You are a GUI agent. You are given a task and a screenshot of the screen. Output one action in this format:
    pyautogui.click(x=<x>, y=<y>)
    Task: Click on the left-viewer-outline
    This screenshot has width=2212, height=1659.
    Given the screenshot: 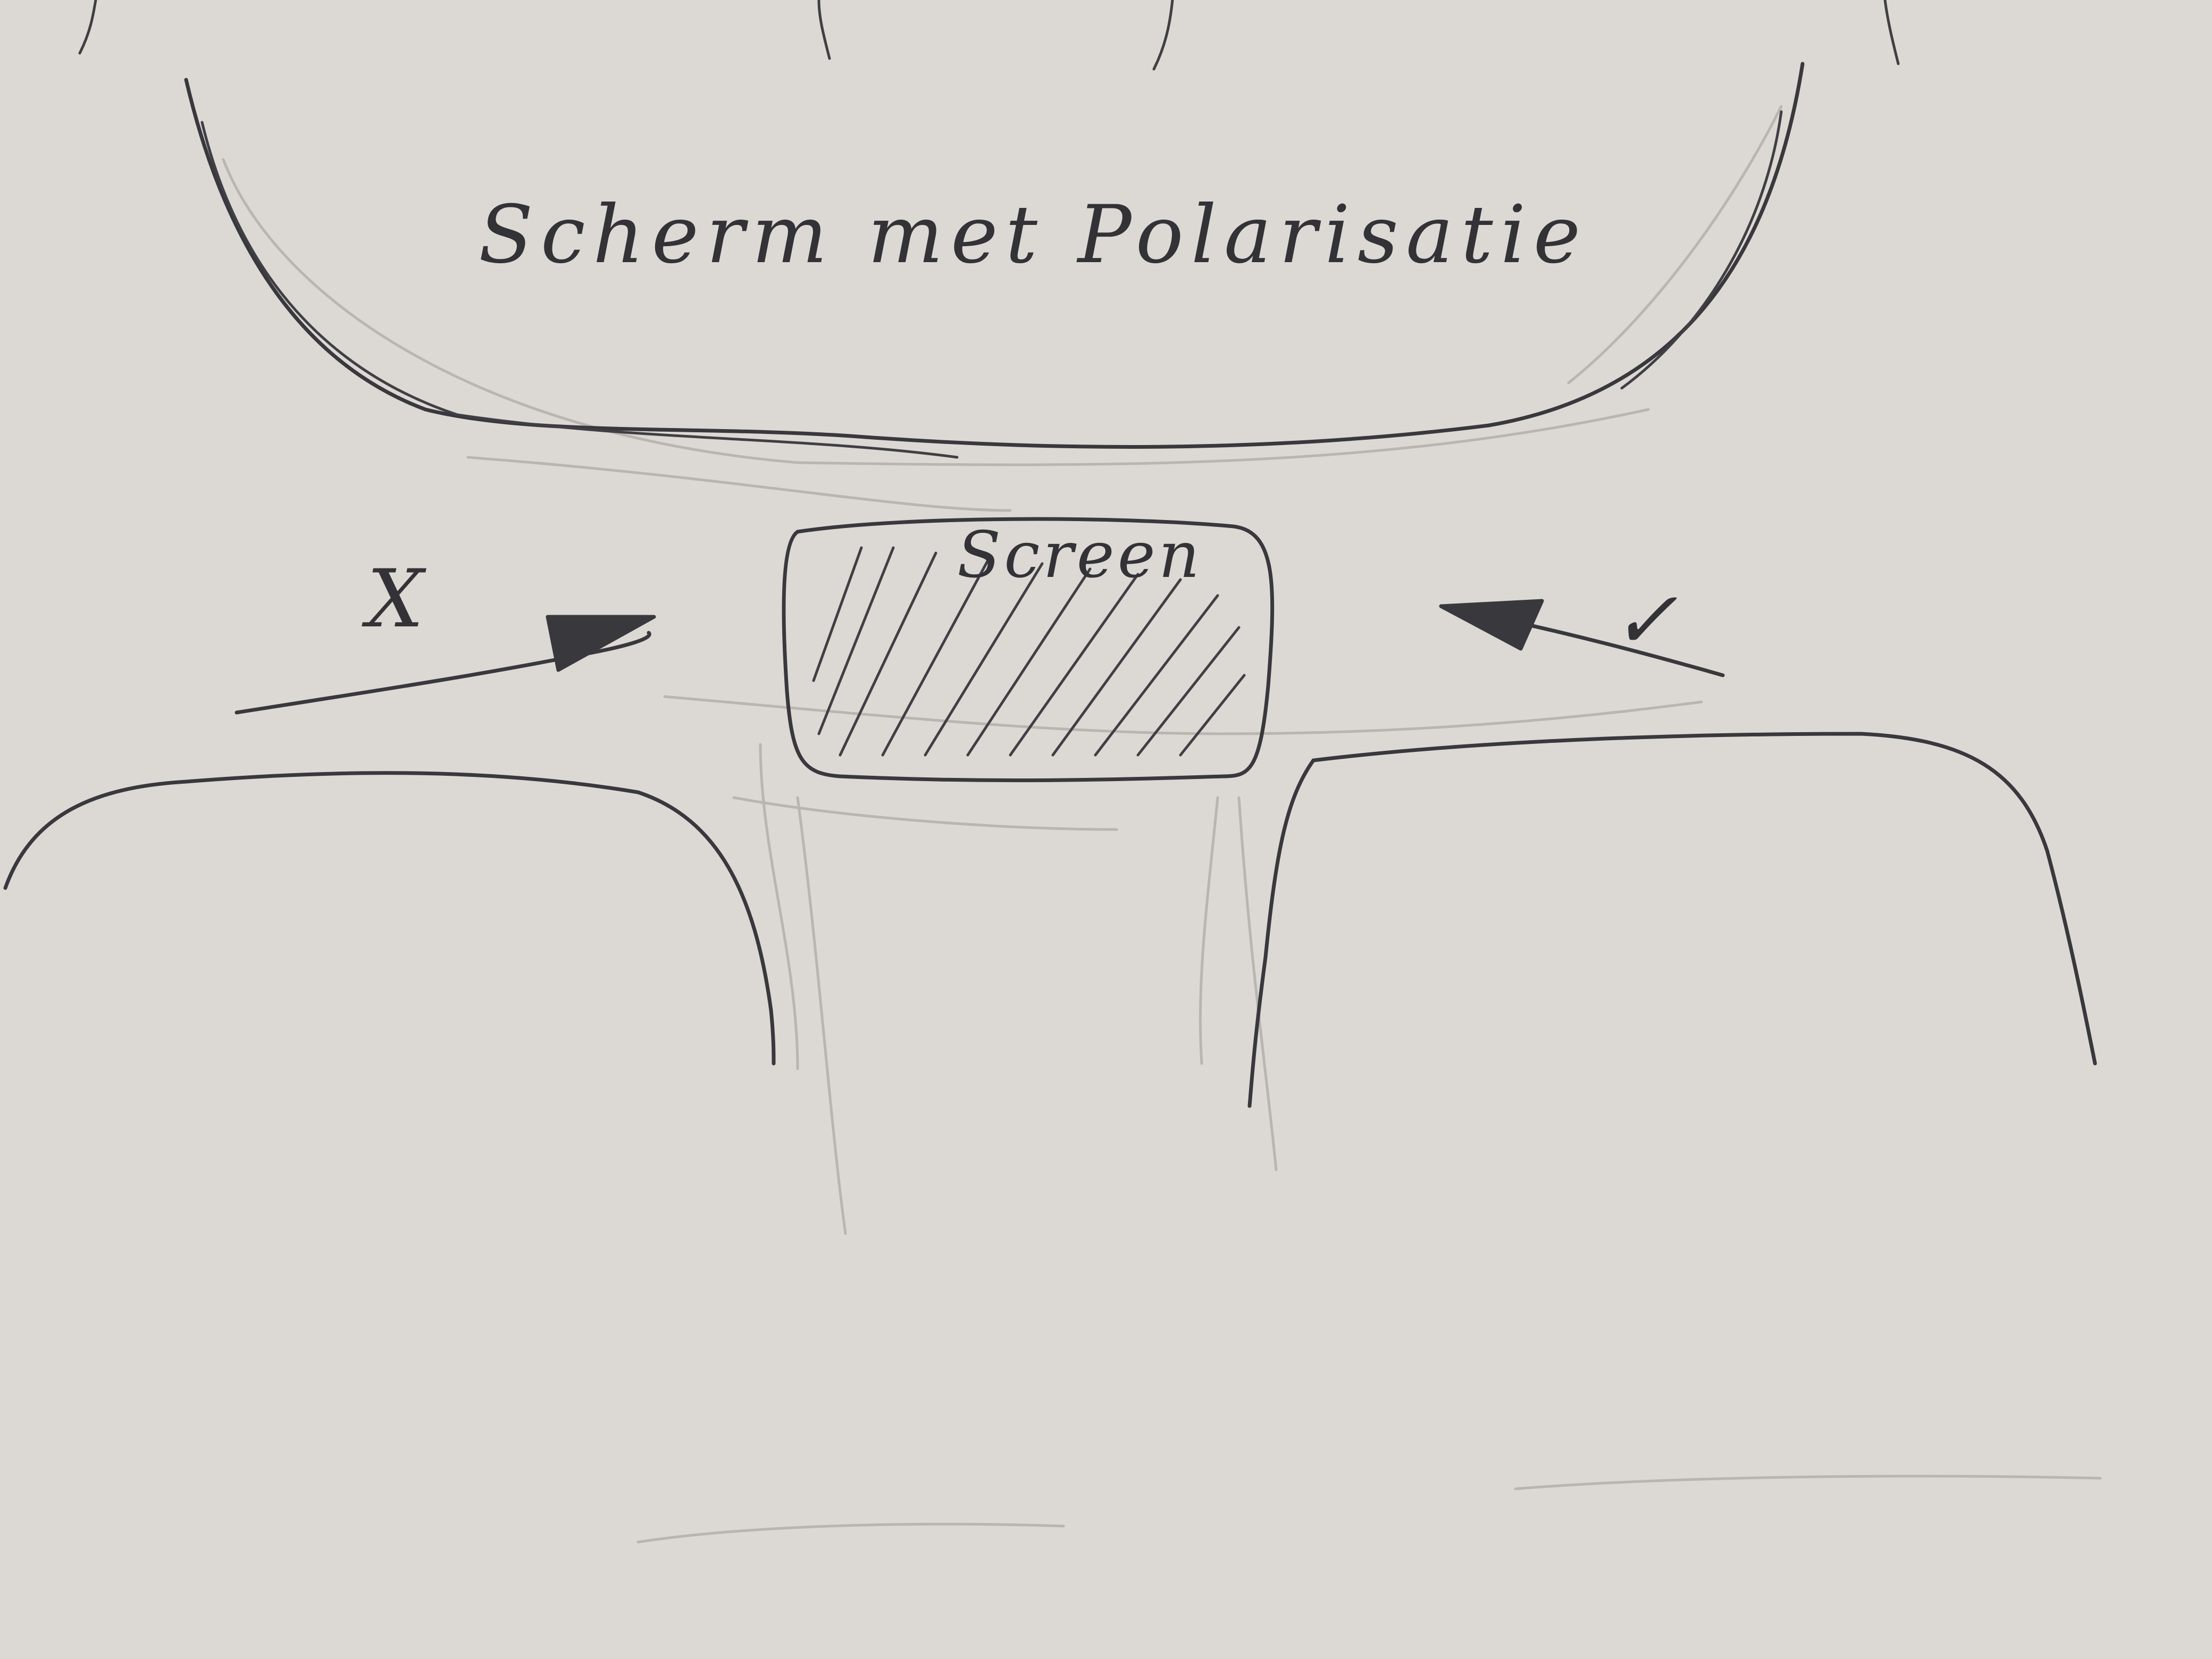 What is the action you would take?
    pyautogui.click(x=389, y=918)
    